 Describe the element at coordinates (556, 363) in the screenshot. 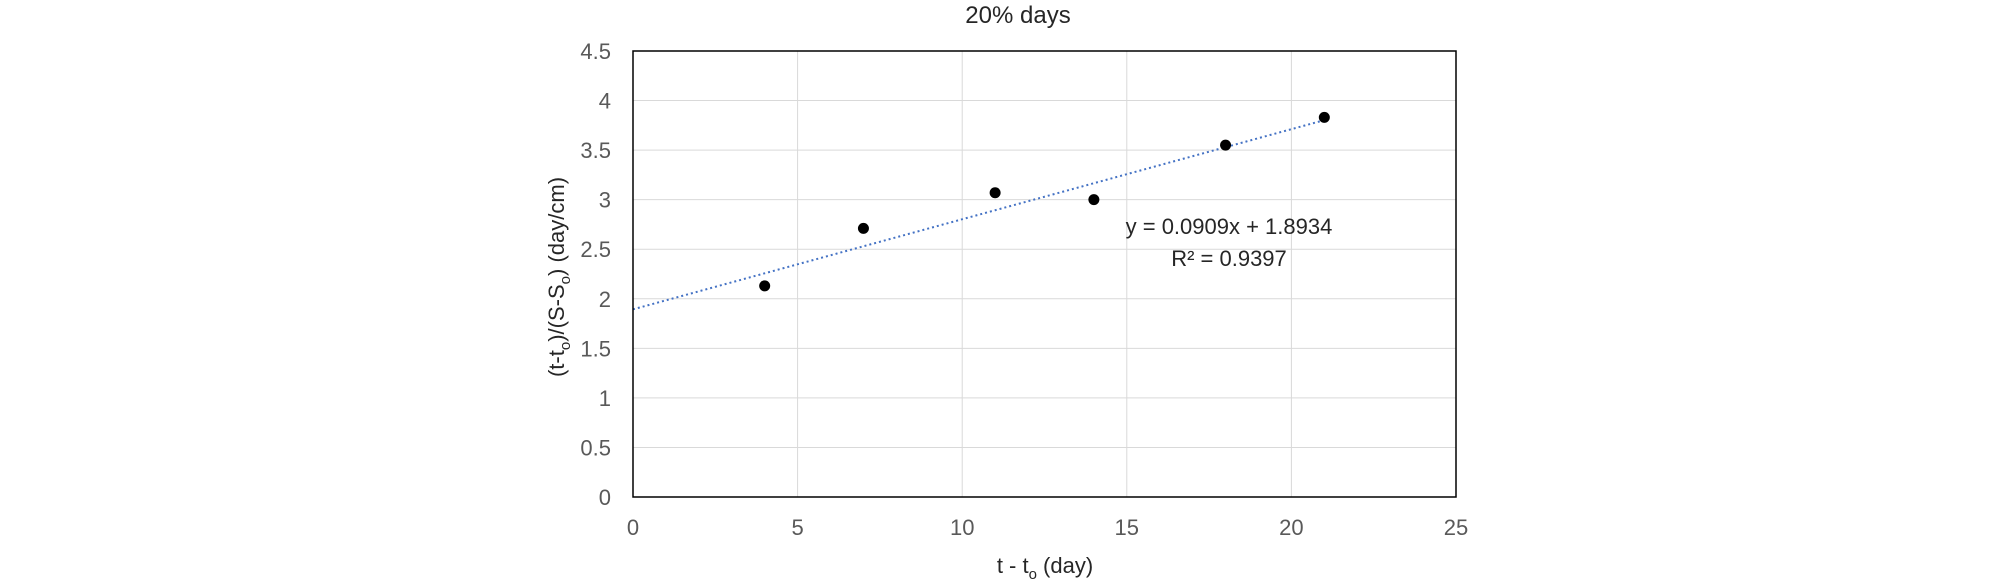

I see `y-axis-title-part1: (t-t` at that location.